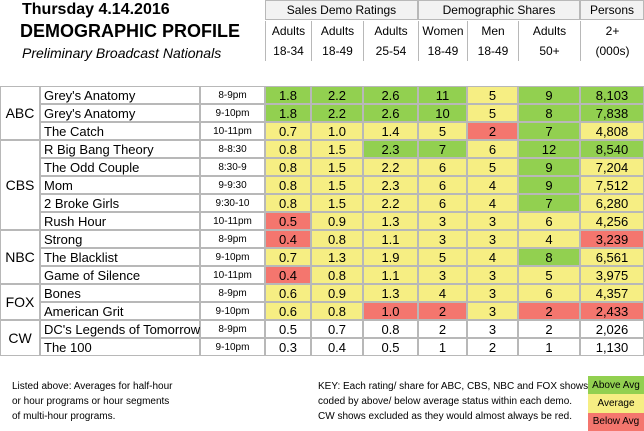 The image size is (644, 431). Describe the element at coordinates (612, 311) in the screenshot. I see `value-cell: 2,433` at that location.